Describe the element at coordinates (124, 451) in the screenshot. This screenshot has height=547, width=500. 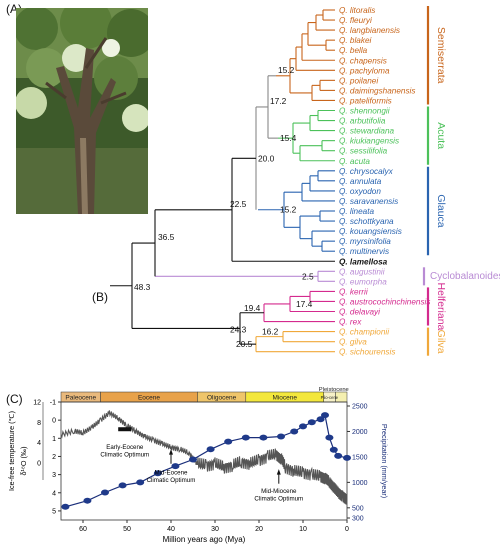
I see `annotation-label: Early-Eocene Climatic Optimum` at that location.